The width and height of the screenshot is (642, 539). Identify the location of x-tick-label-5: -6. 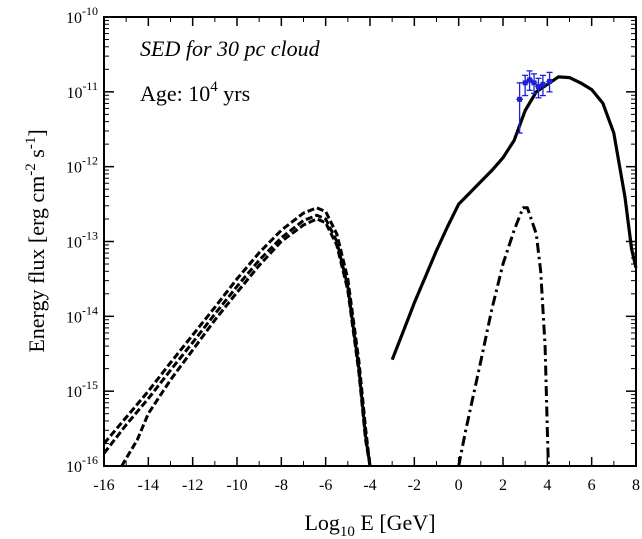
(325, 485).